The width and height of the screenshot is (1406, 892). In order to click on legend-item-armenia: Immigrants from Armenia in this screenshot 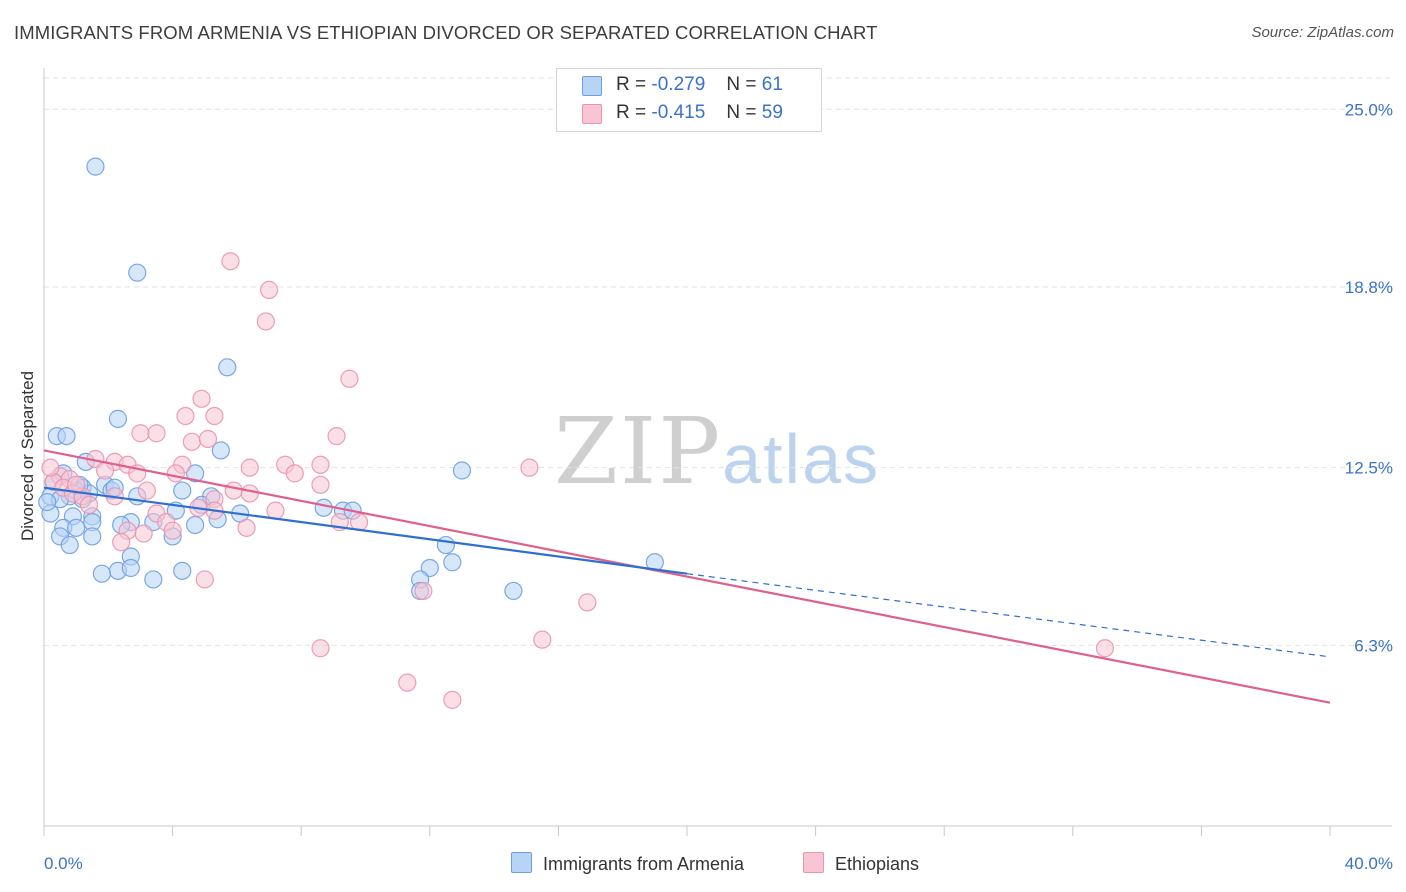, I will do `click(627, 863)`.